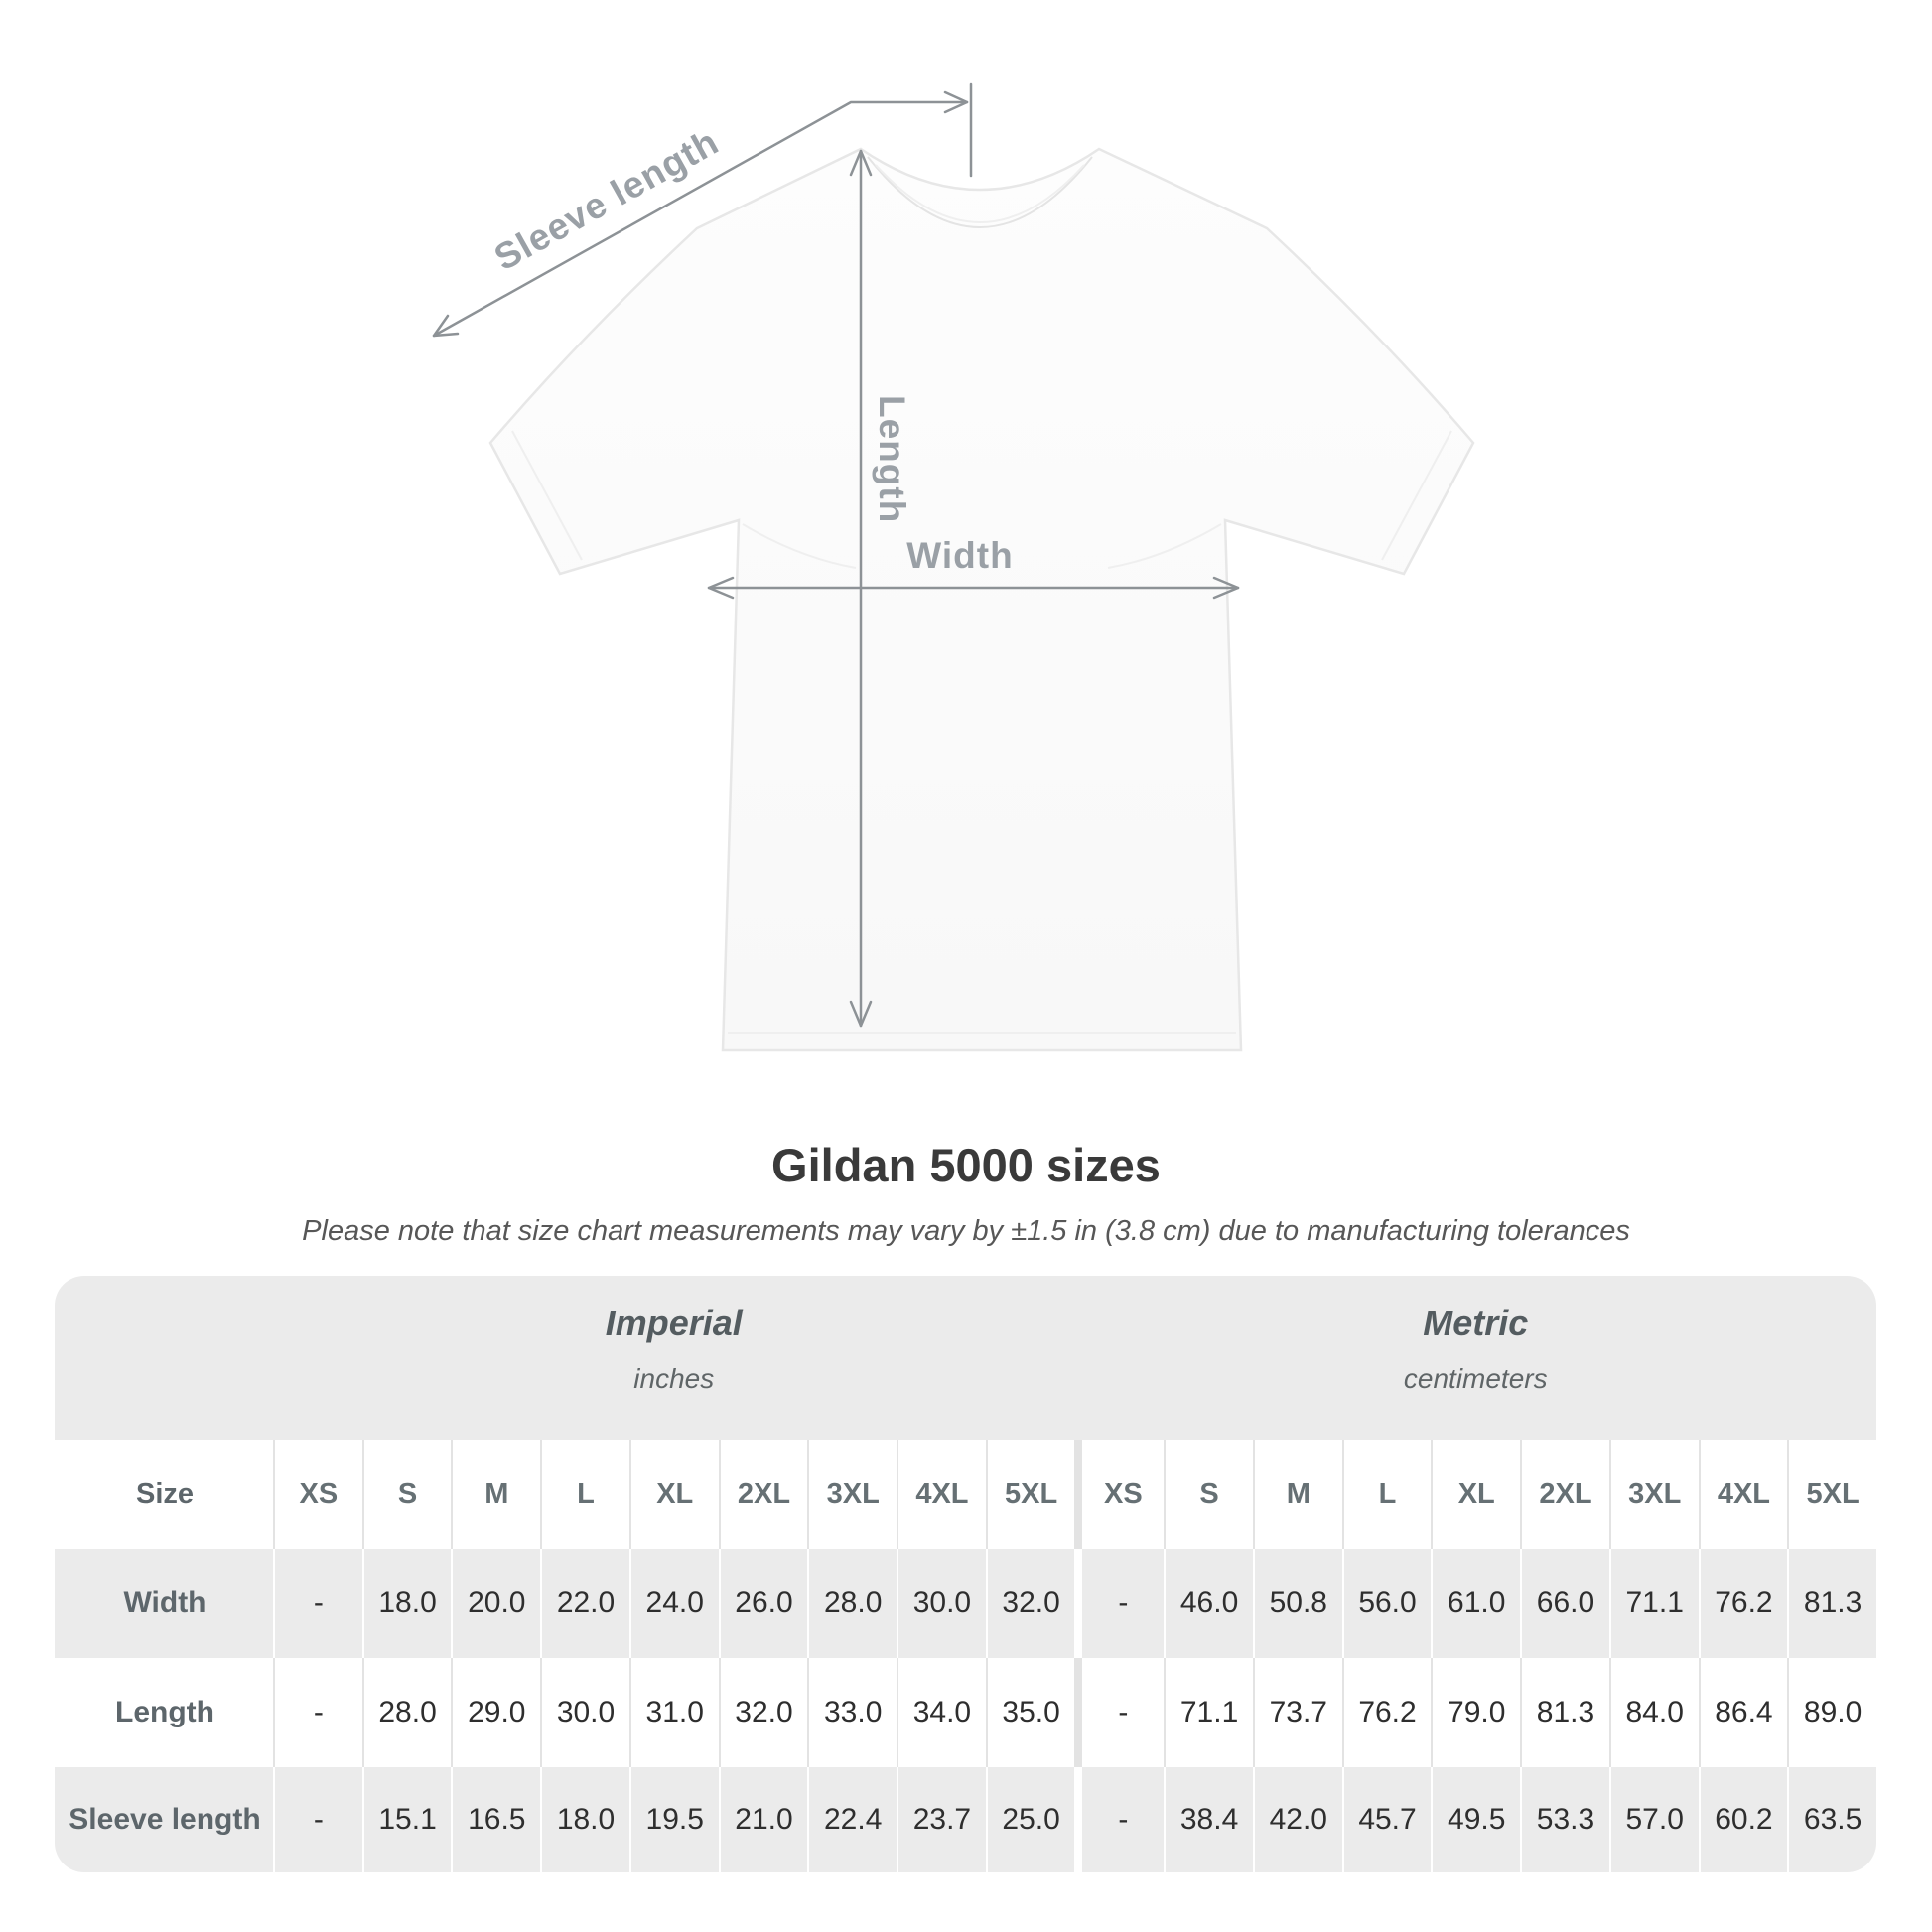 The image size is (1932, 1932). I want to click on unit-group-header: Imperial inches Metric centimeters, so click(966, 1358).